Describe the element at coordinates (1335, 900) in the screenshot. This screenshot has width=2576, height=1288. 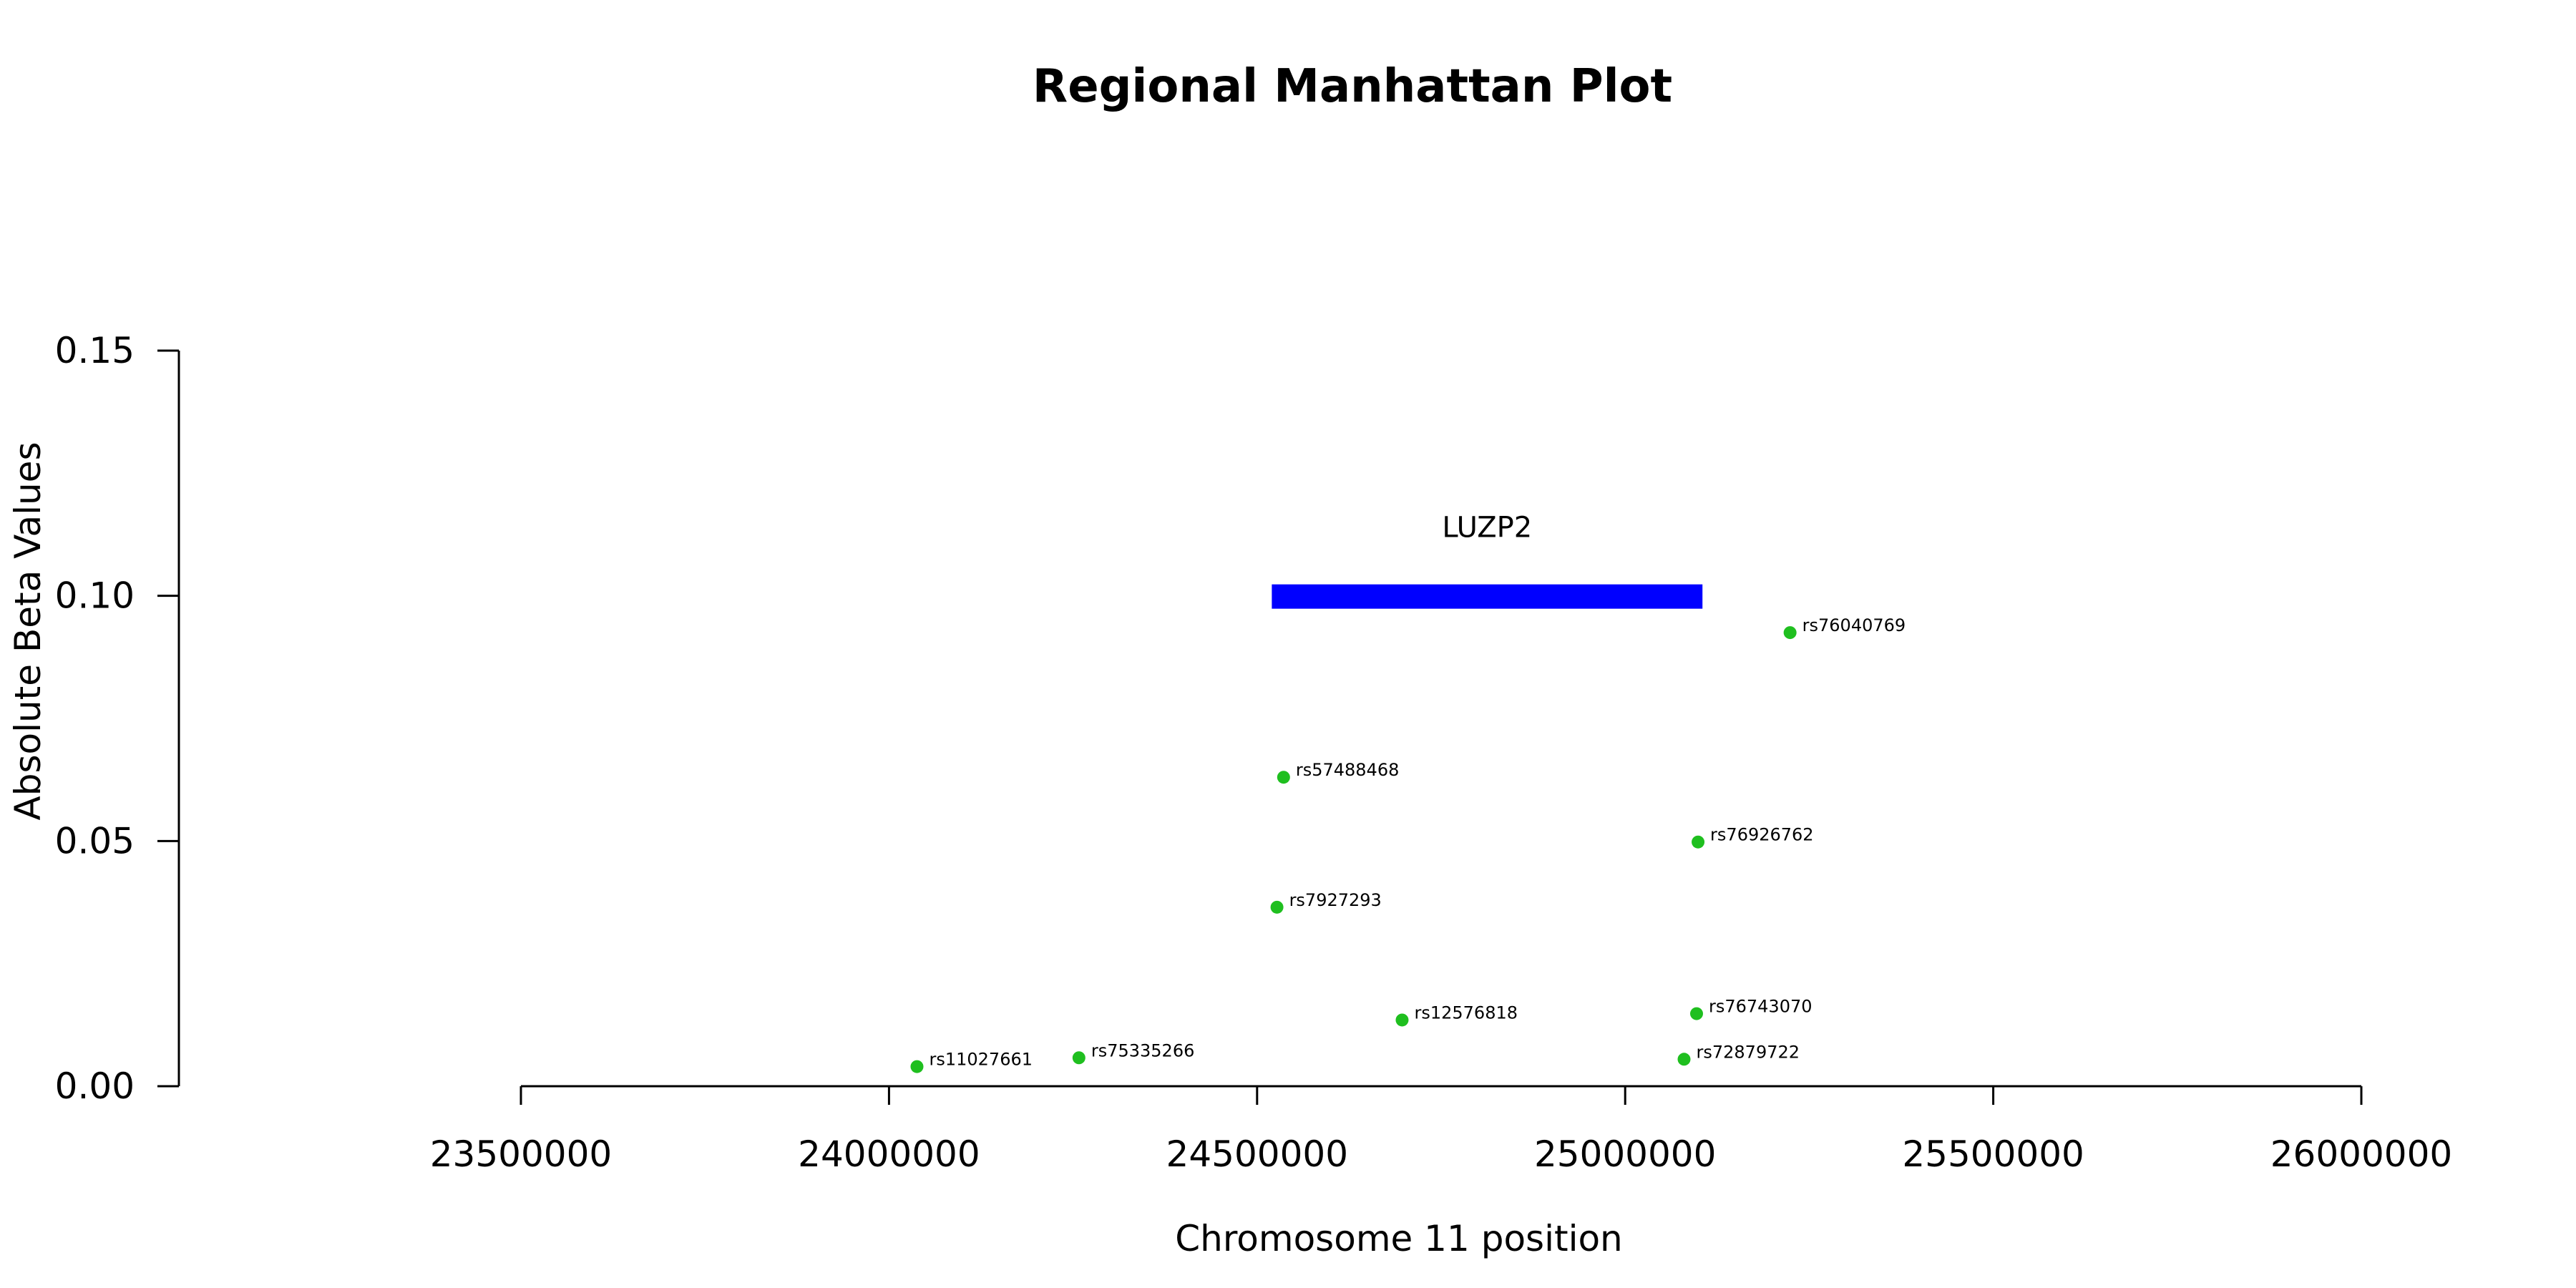
I see `snp-label: rs7927293` at that location.